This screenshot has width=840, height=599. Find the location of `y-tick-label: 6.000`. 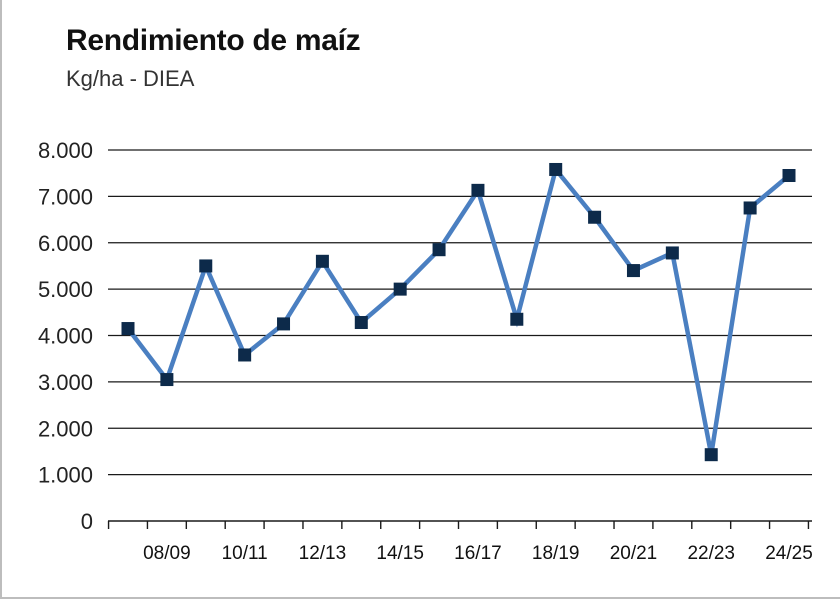

y-tick-label: 6.000 is located at coordinates (65, 243).